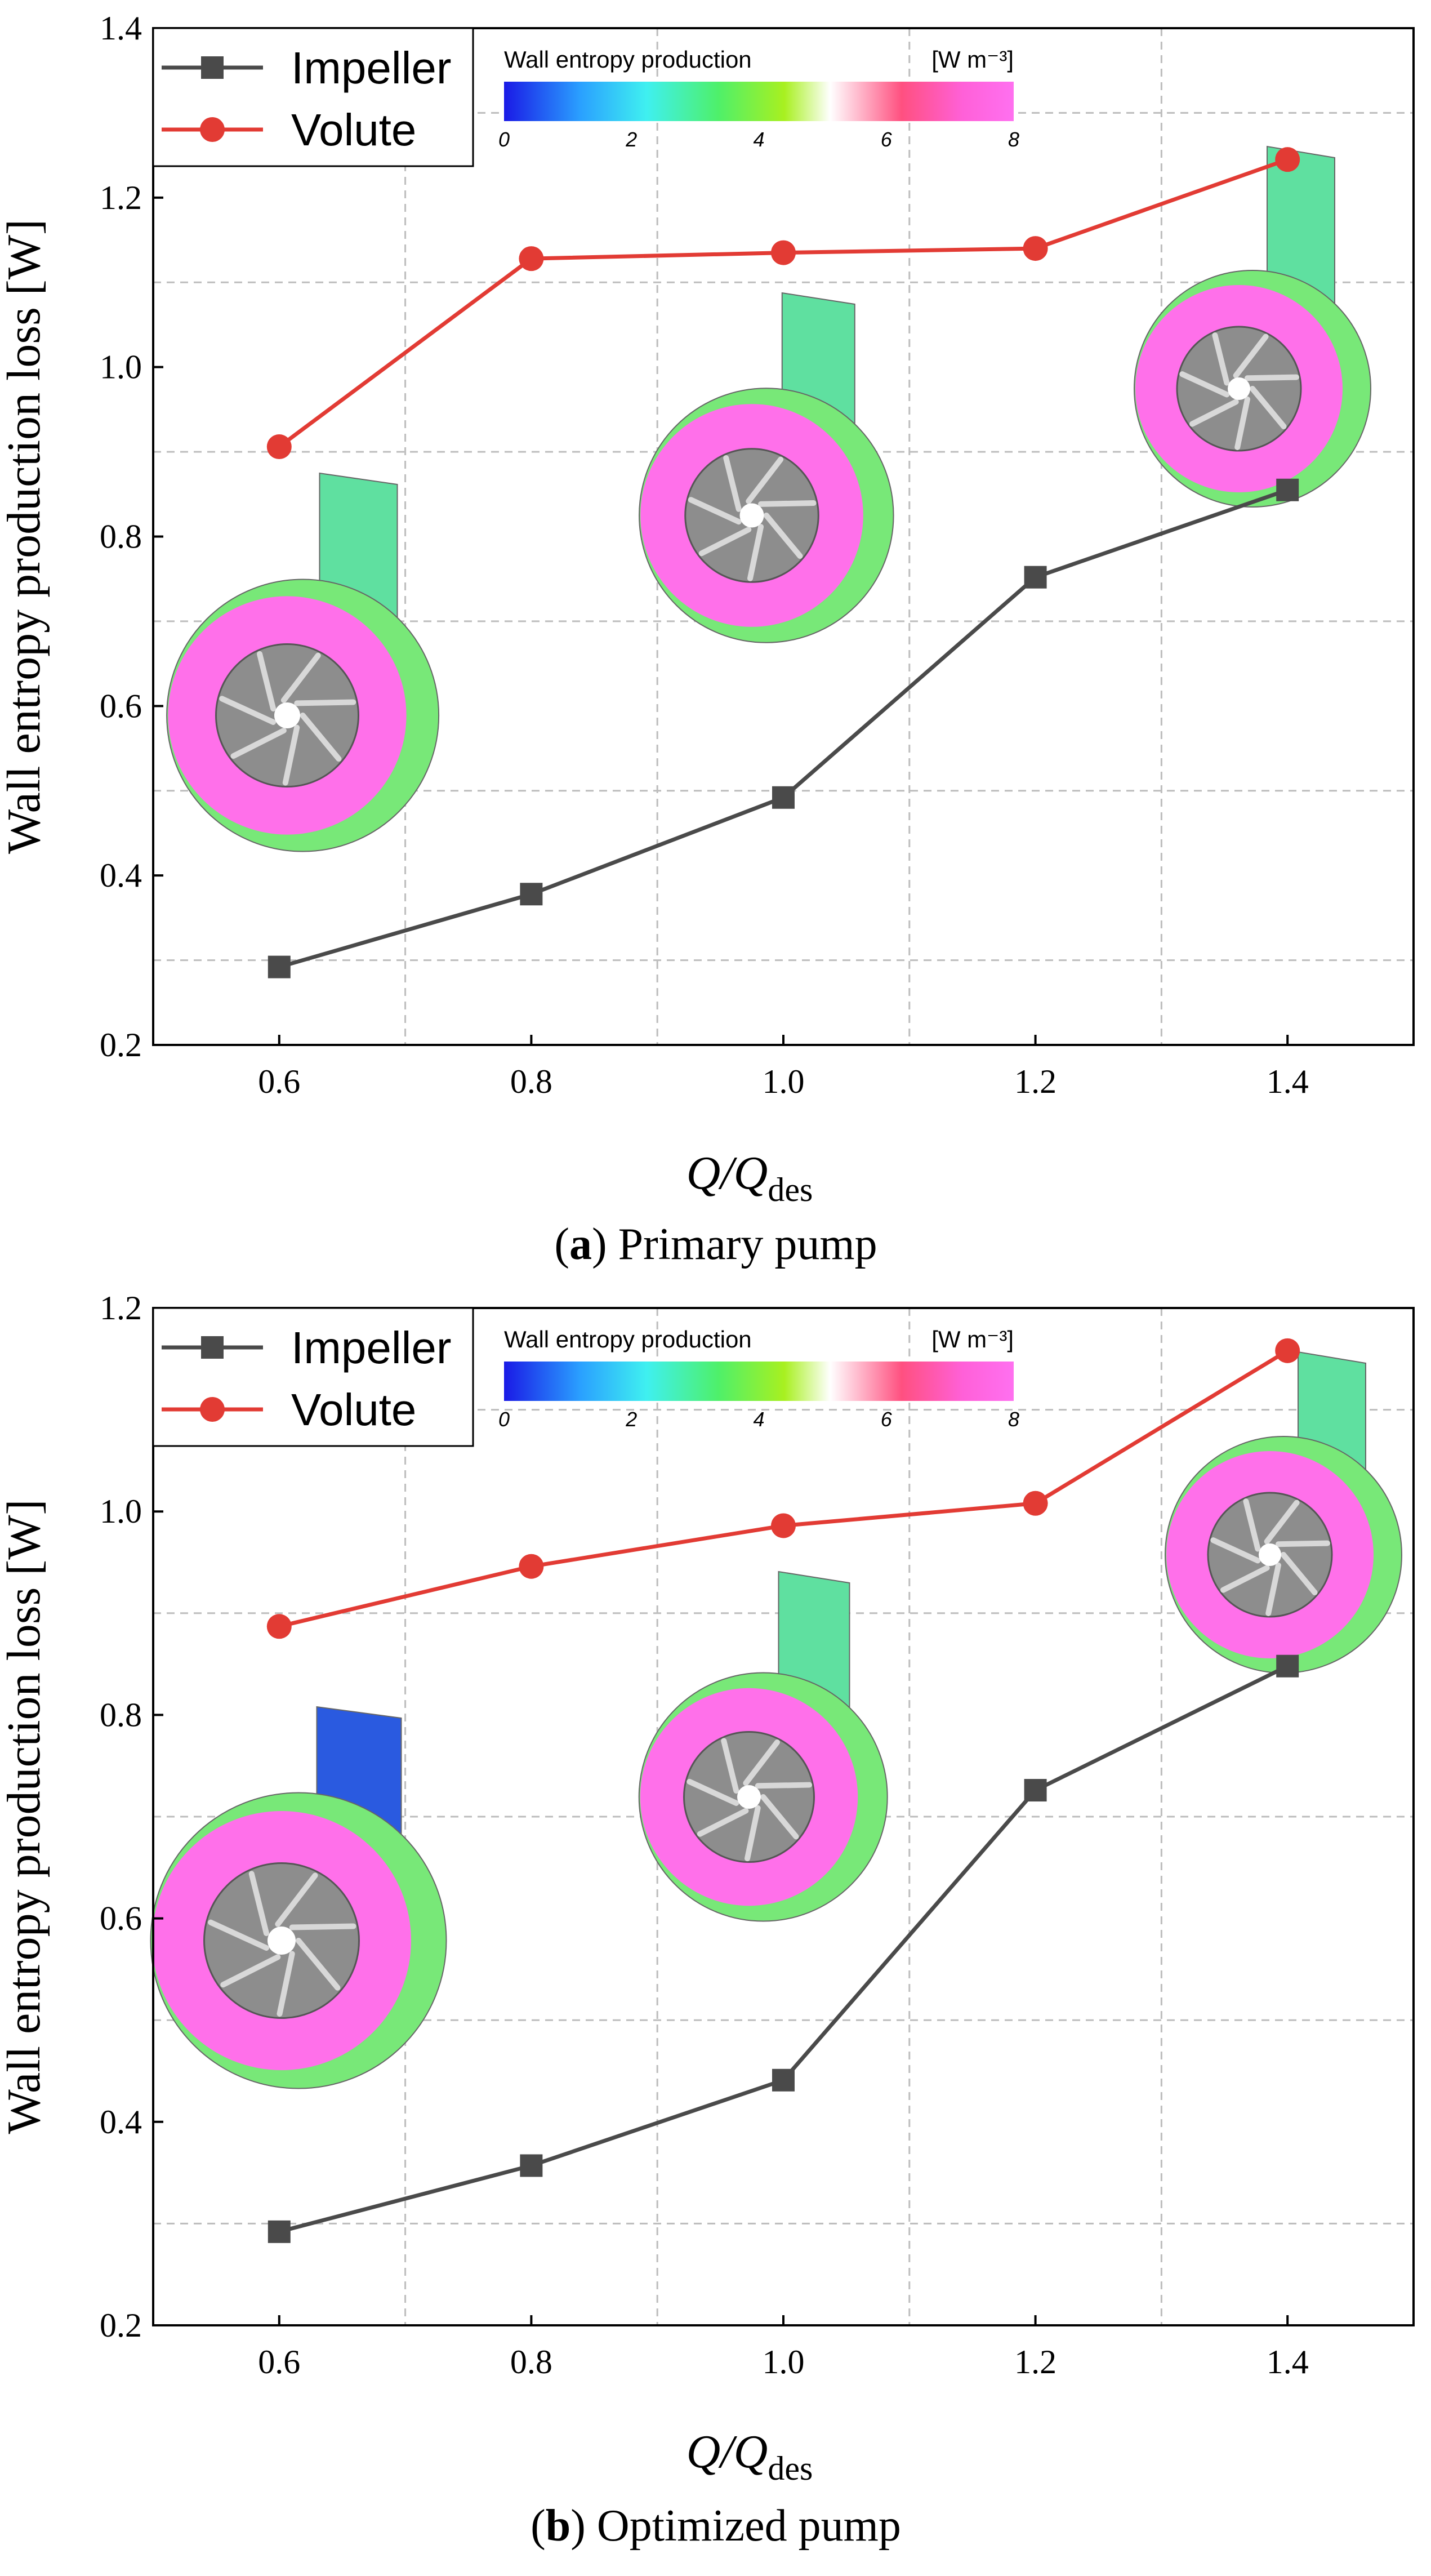  Describe the element at coordinates (121, 536) in the screenshot. I see `y-tick-label: 0.8` at that location.